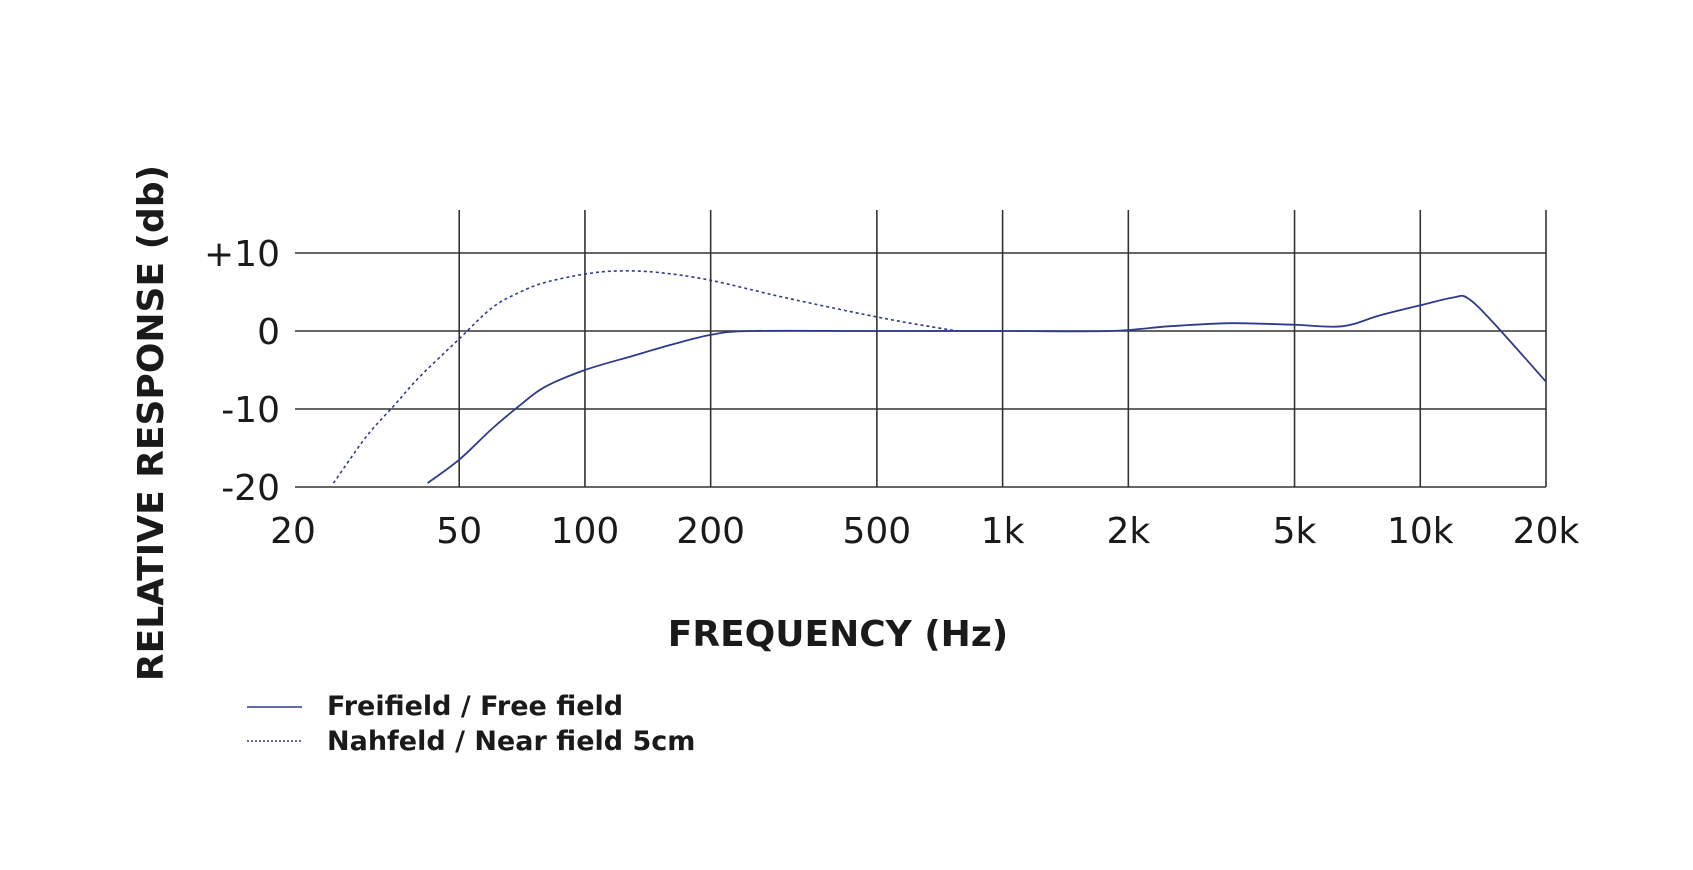  Describe the element at coordinates (268, 332) in the screenshot. I see `y-tick-0: 0` at that location.